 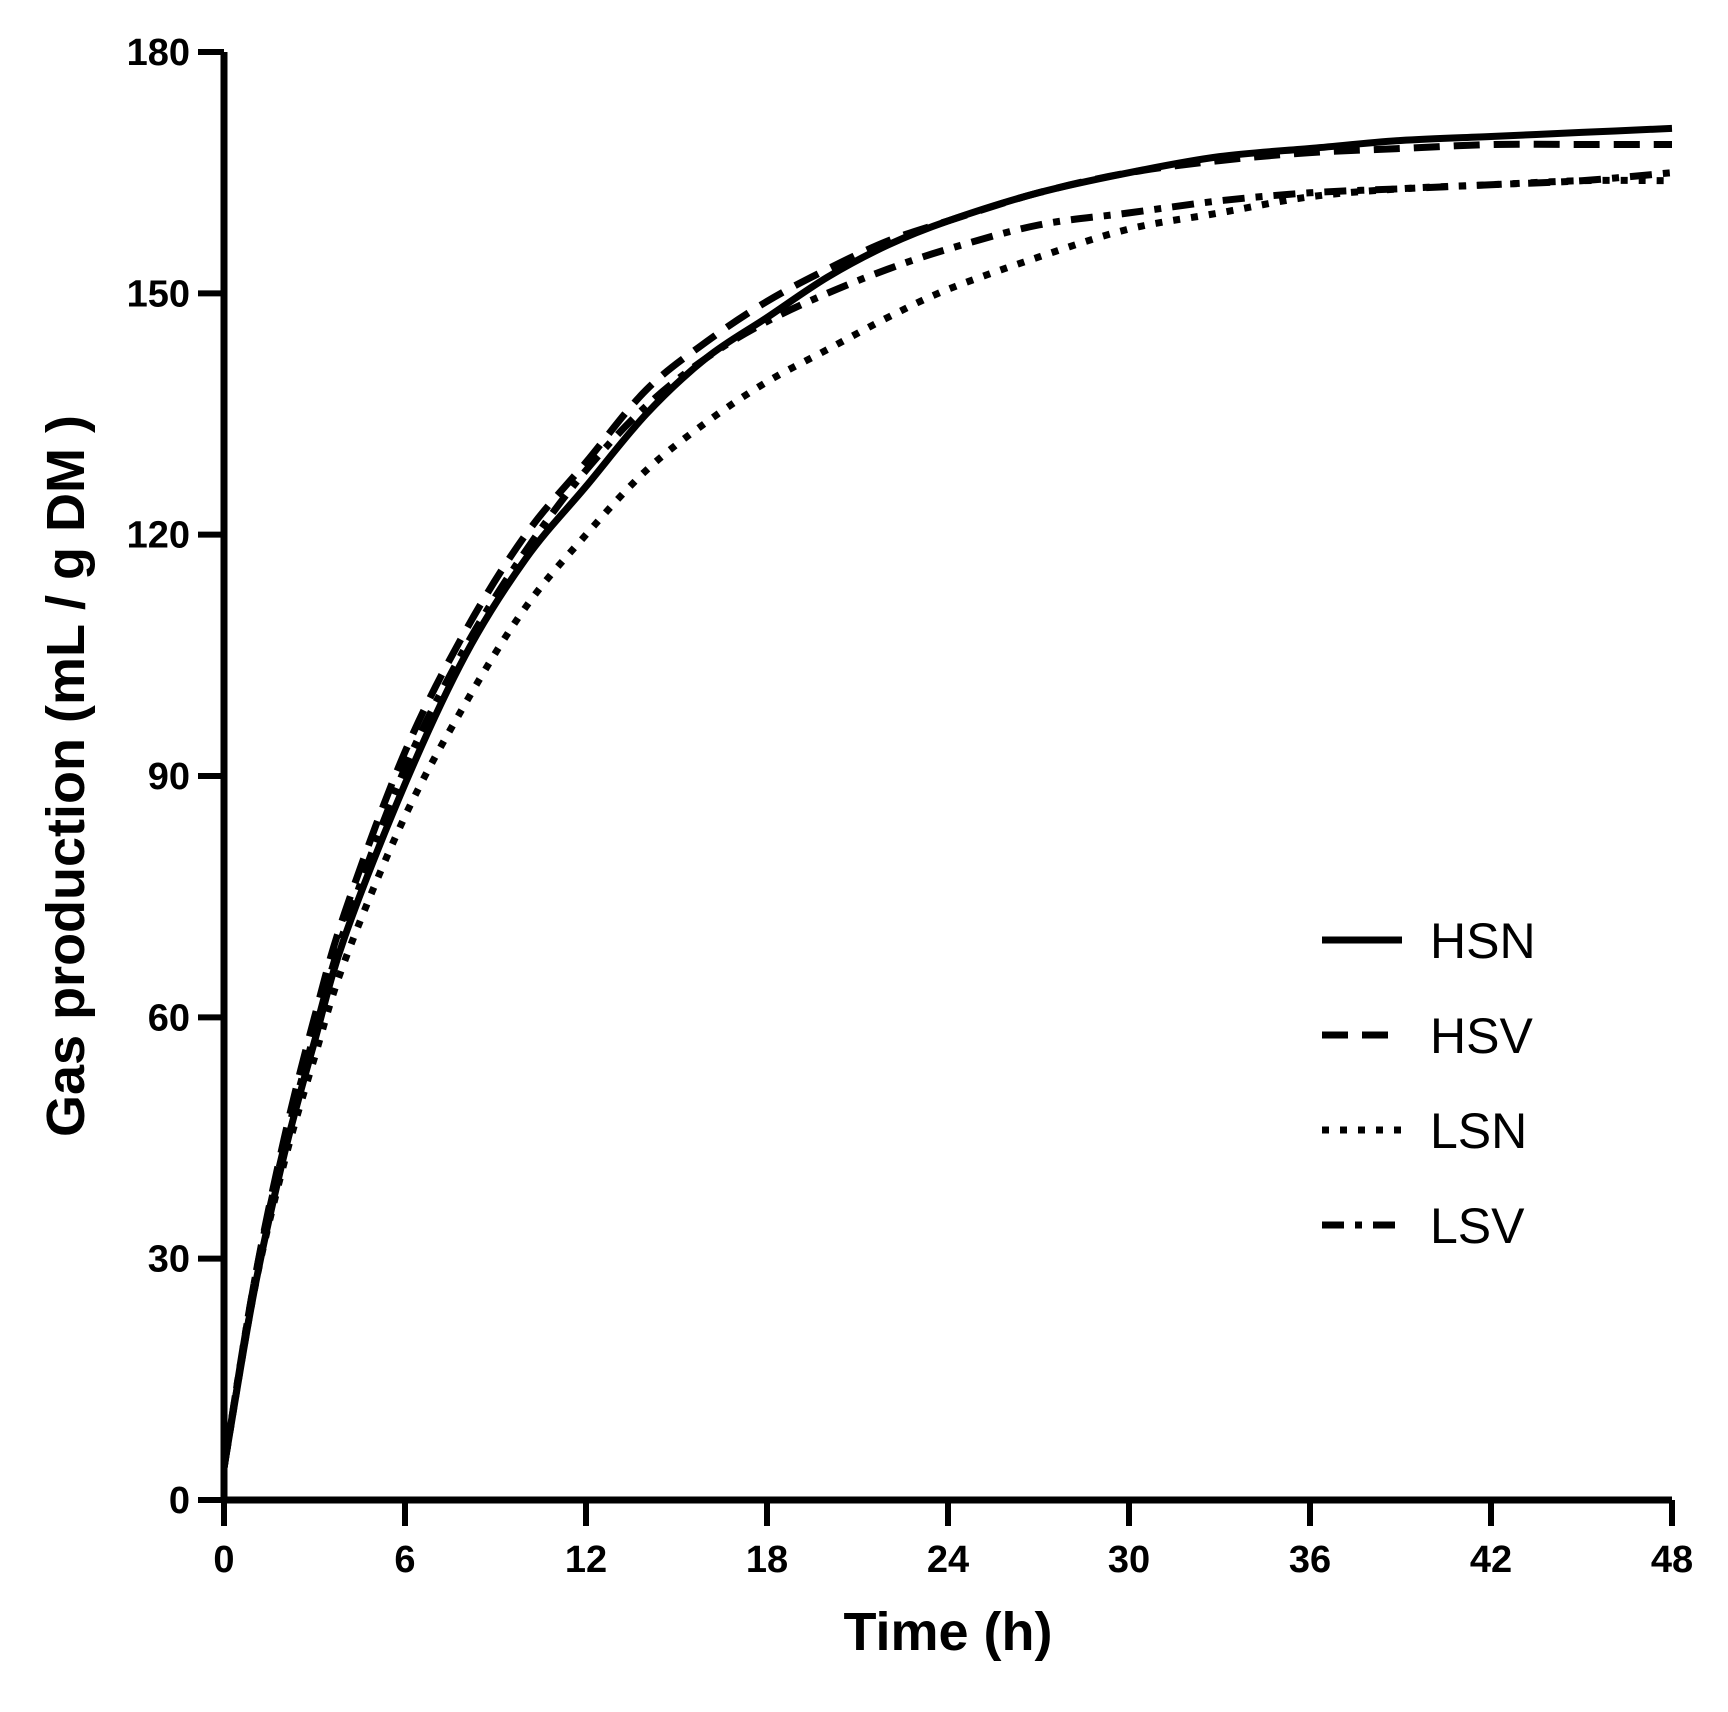 What do you see at coordinates (1129, 1560) in the screenshot?
I see `x-tick-label: 30` at bounding box center [1129, 1560].